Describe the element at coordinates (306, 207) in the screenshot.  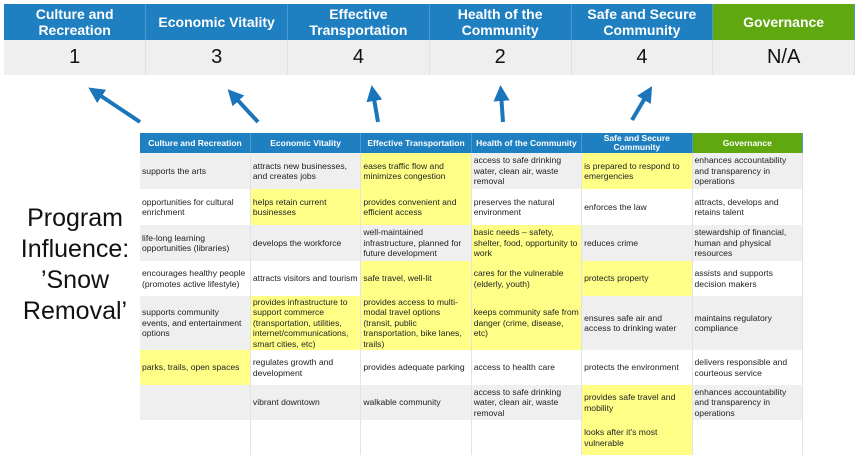
I see `table-cell: helps retain current businesses` at that location.